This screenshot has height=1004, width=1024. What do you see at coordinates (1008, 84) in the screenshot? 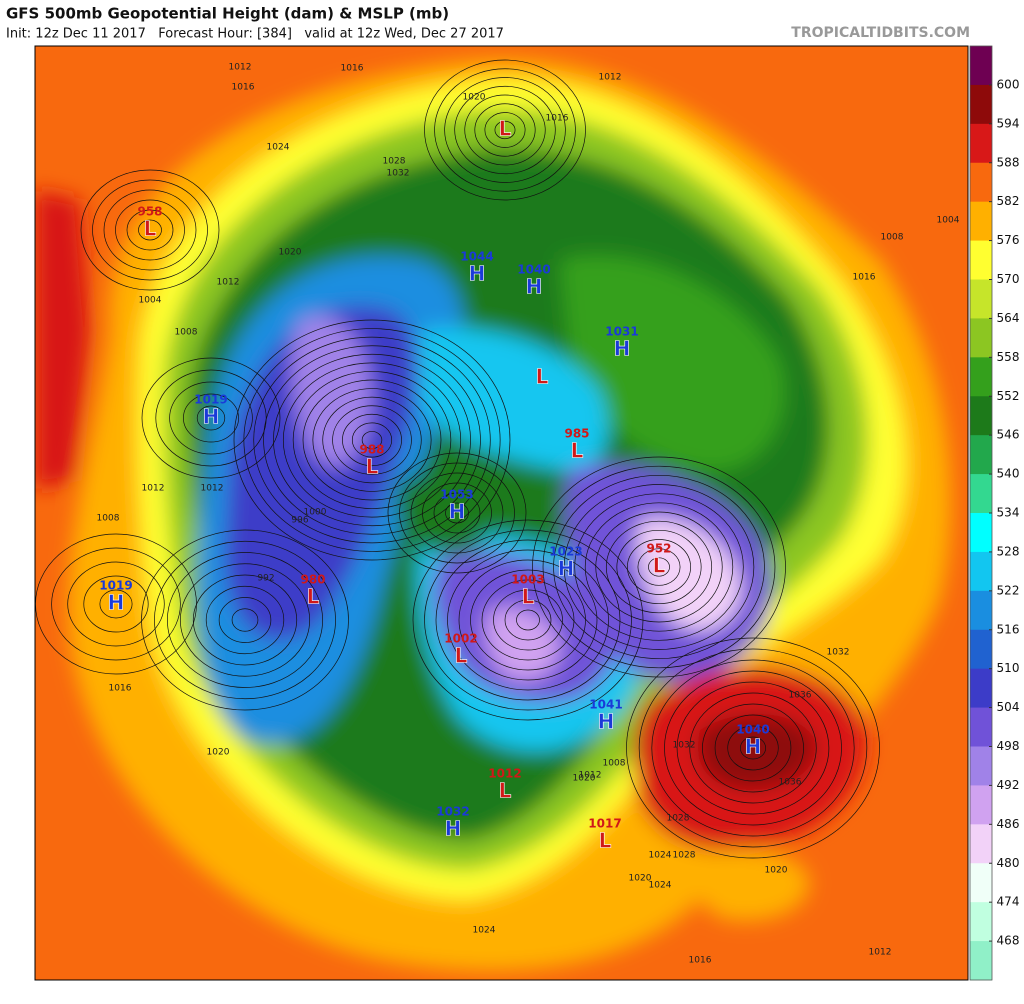
I see `colorbar-tick-label: 600` at bounding box center [1008, 84].